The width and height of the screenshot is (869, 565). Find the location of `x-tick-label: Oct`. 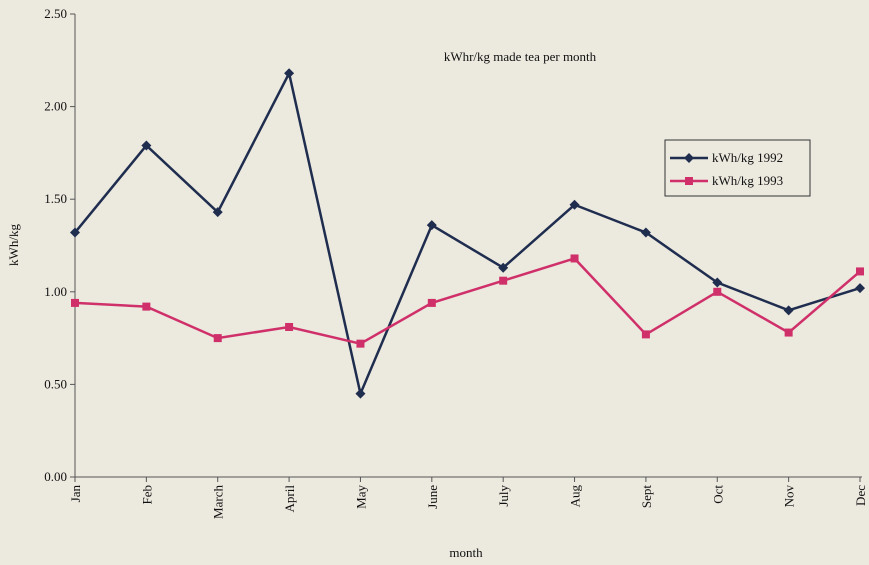

x-tick-label: Oct is located at coordinates (717, 494).